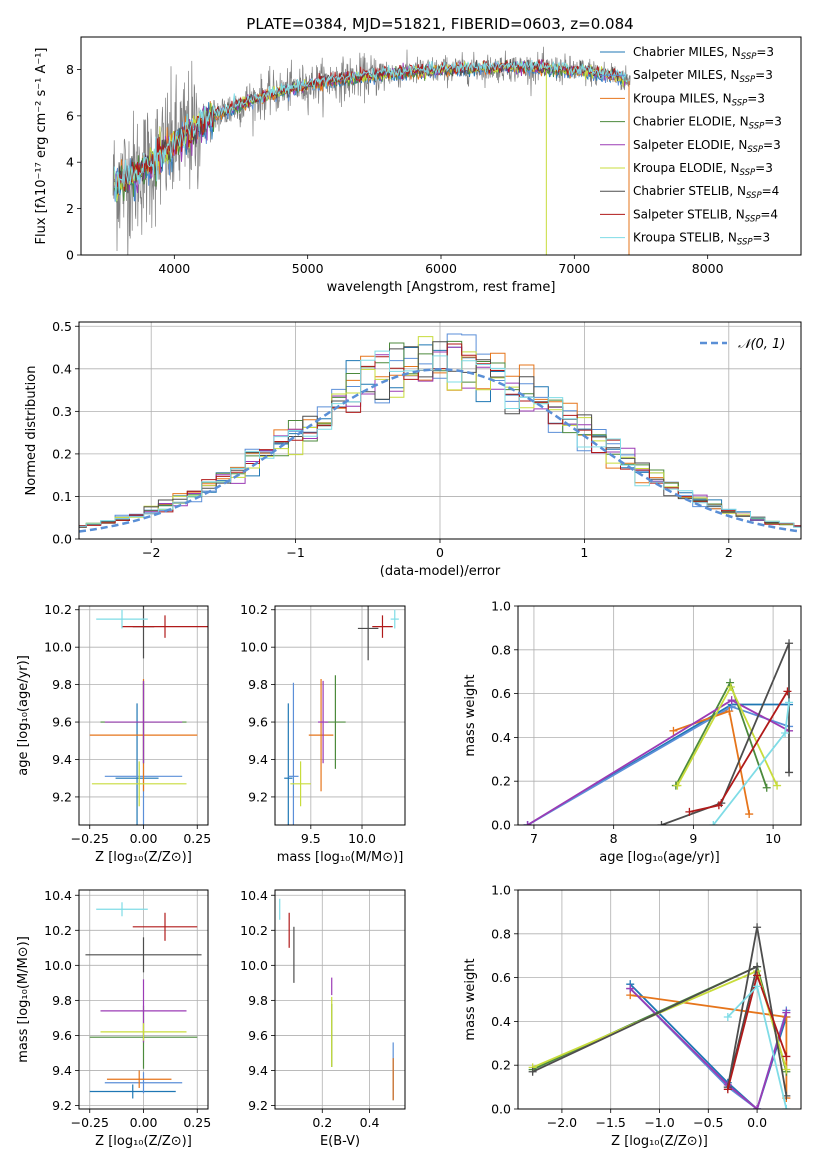  Describe the element at coordinates (362, 838) in the screenshot. I see `x-tick-label: 10.0` at that location.